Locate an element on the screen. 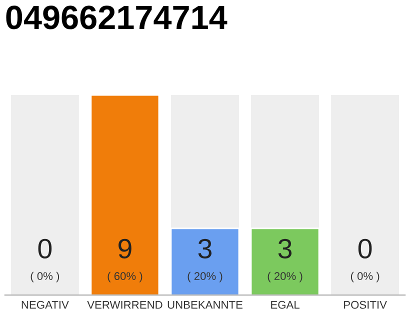 This screenshot has height=320, width=410. chart-title: 049662174714 is located at coordinates (117, 18).